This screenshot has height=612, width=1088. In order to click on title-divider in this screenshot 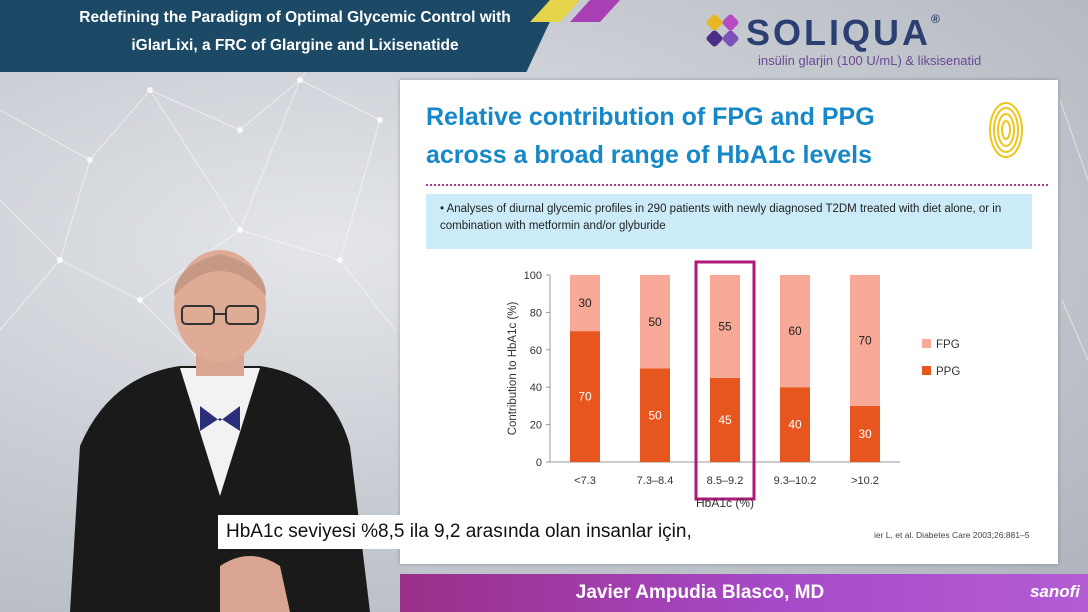, I will do `click(737, 185)`.